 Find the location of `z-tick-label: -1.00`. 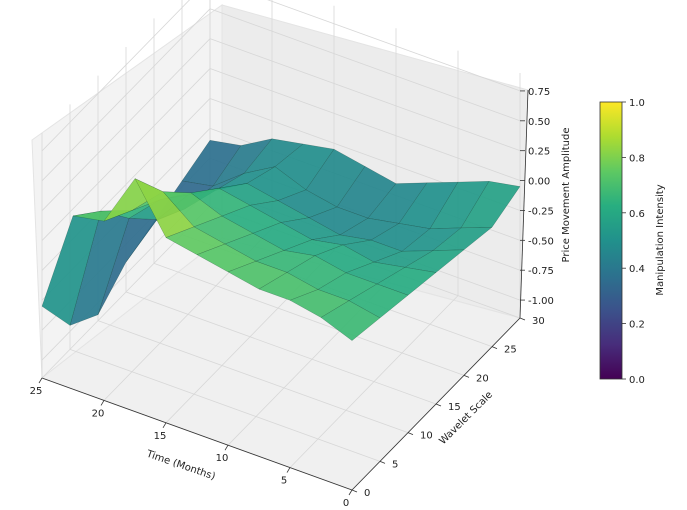

z-tick-label: -1.00 is located at coordinates (541, 301).